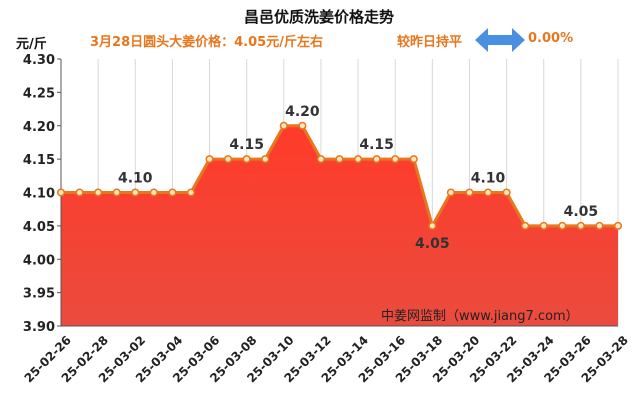 The width and height of the screenshot is (638, 410). Describe the element at coordinates (318, 17) in the screenshot. I see `chart-title: 昌邑优质洗姜价格走势` at that location.